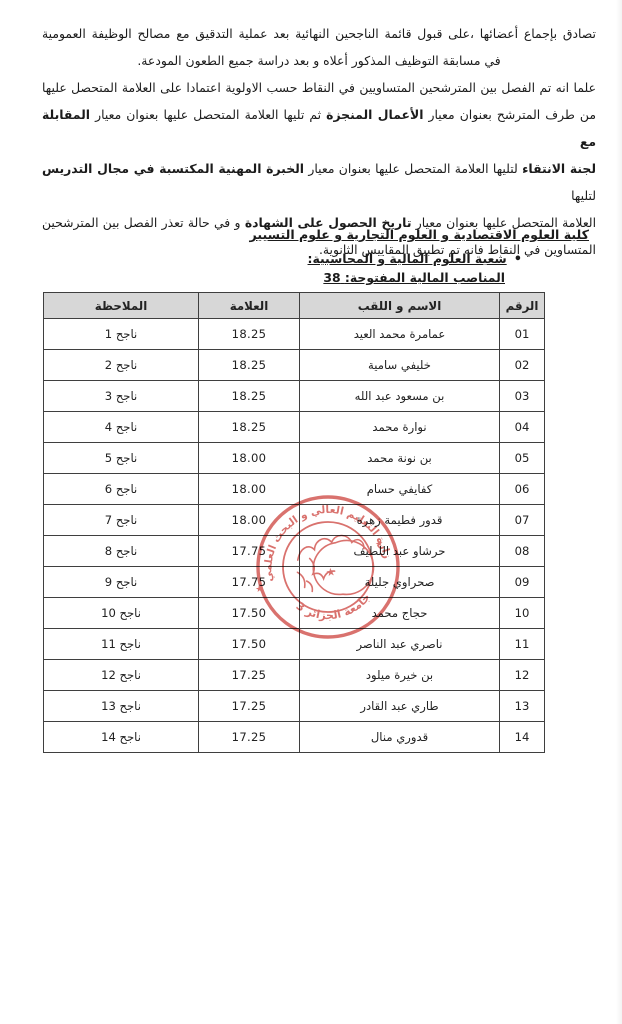  I want to click on text-run-bold: المقابلة مع, so click(319, 128).